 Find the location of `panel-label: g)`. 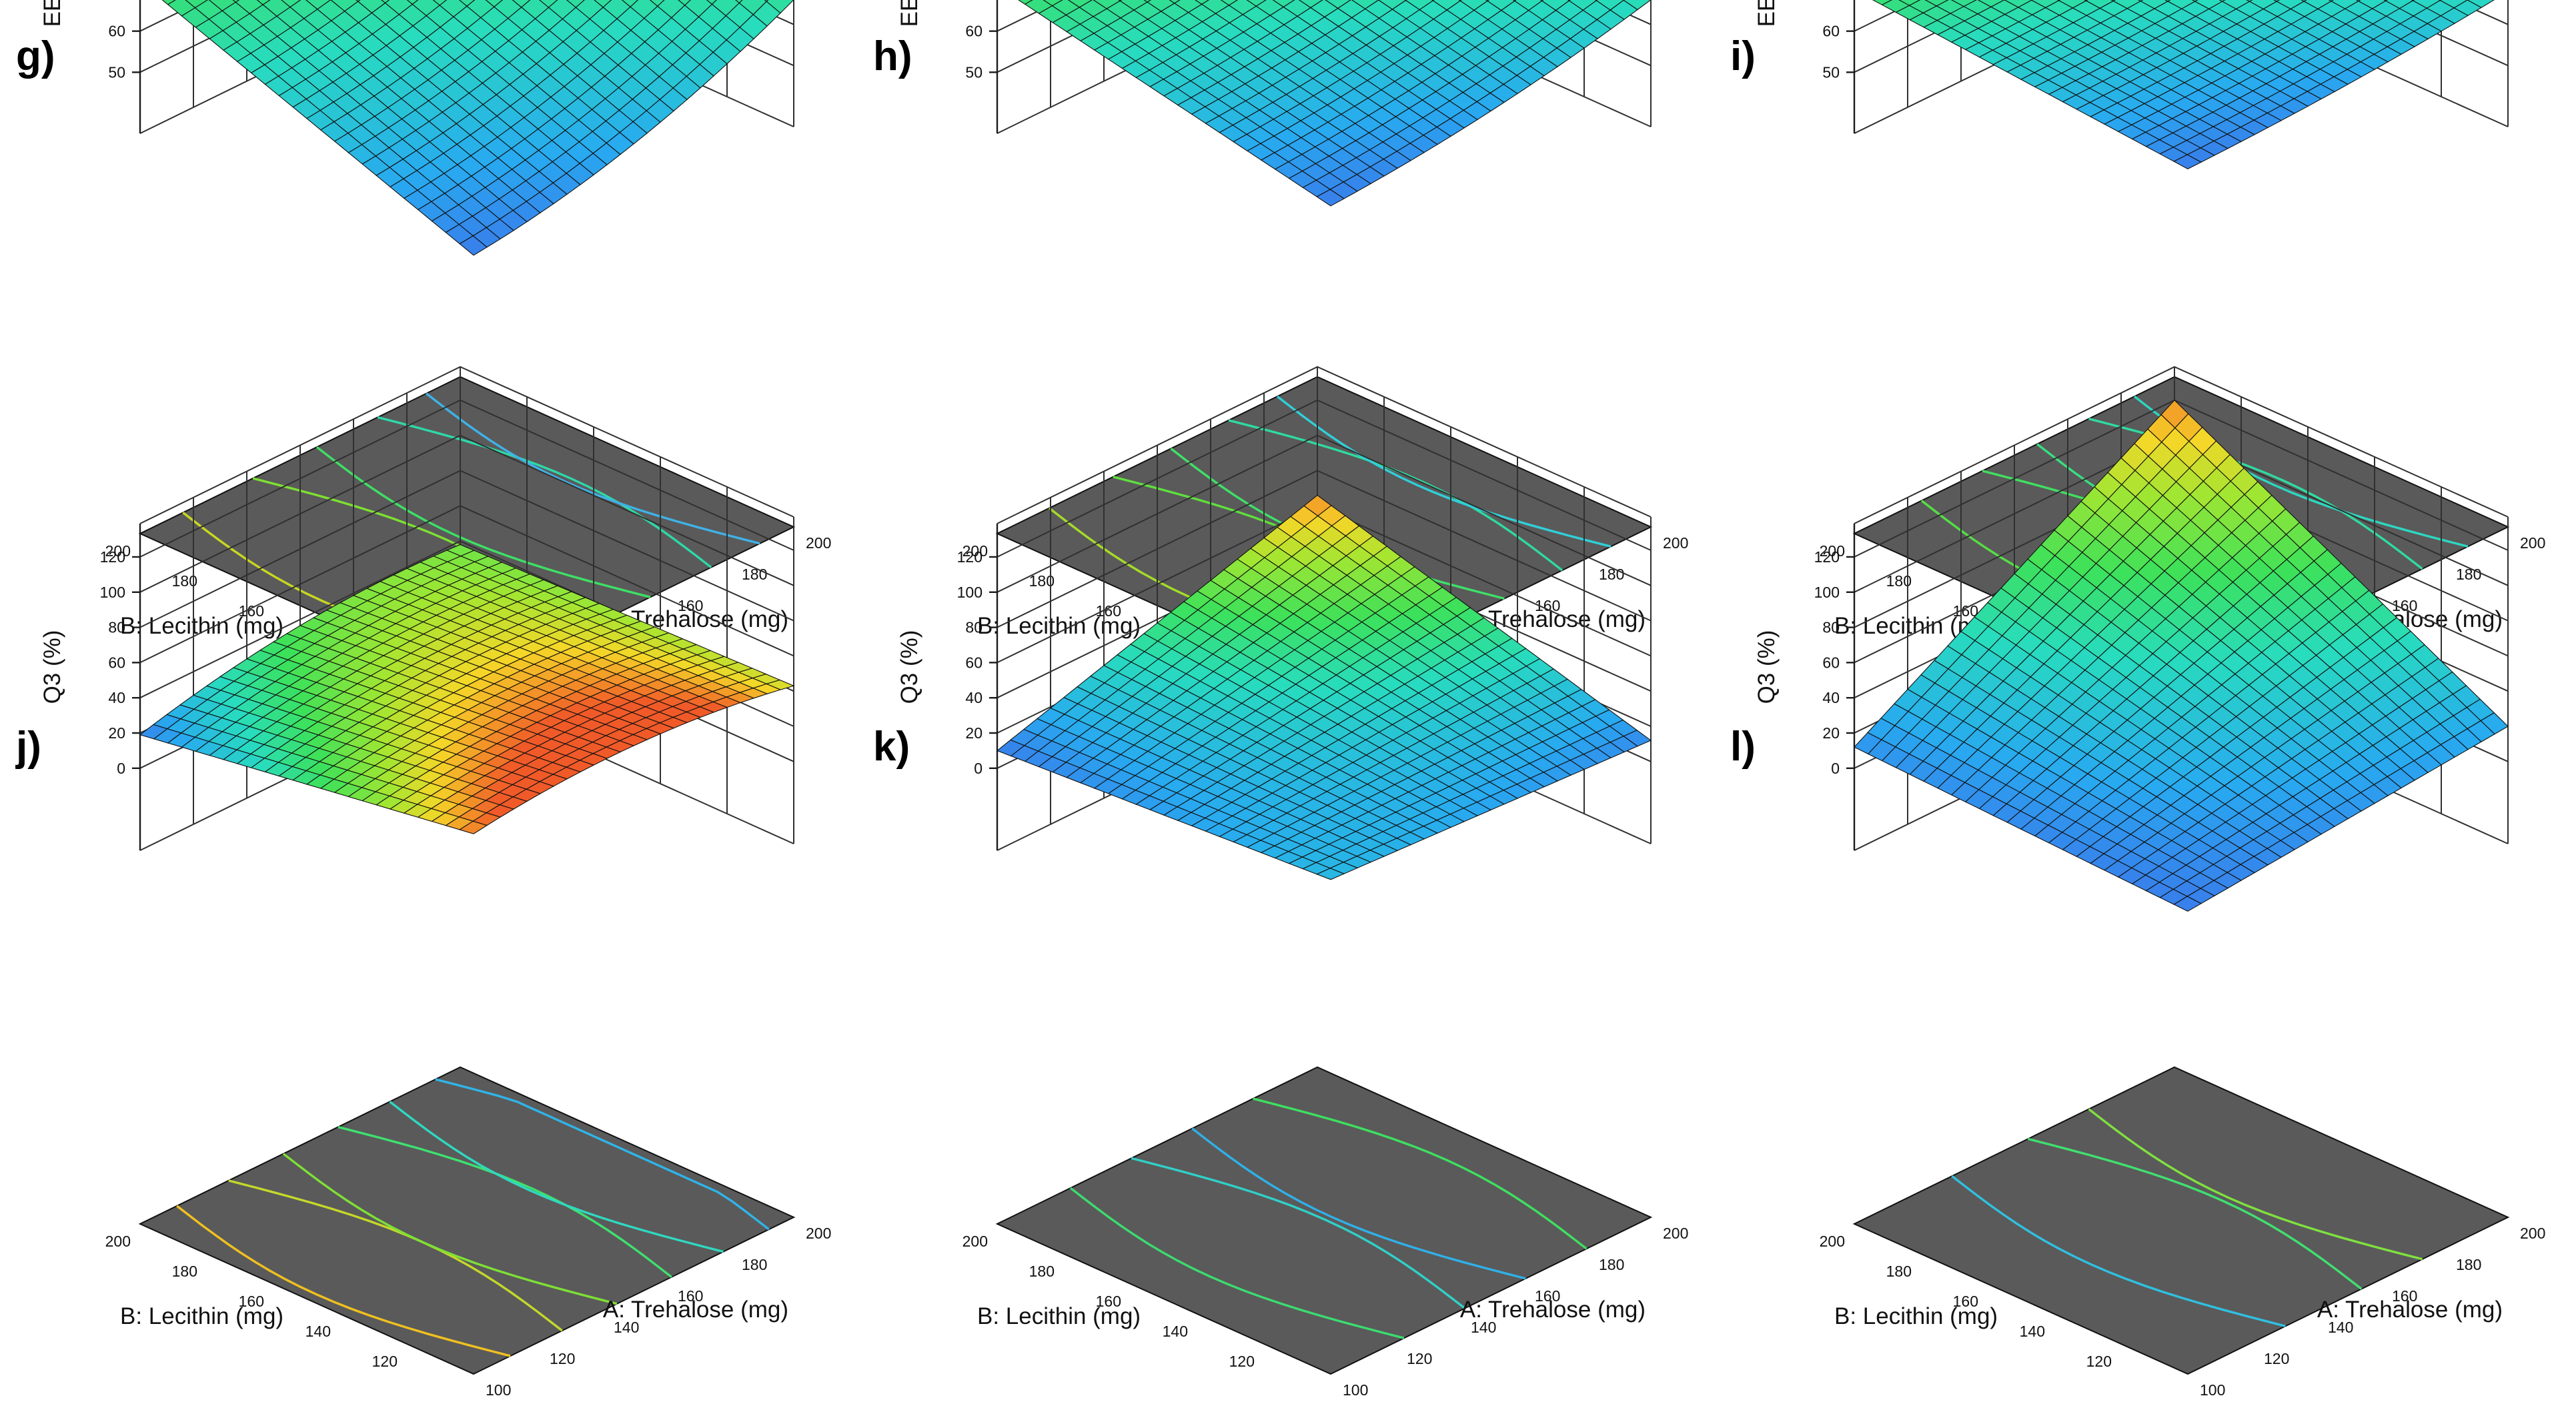

panel-label: g) is located at coordinates (35, 56).